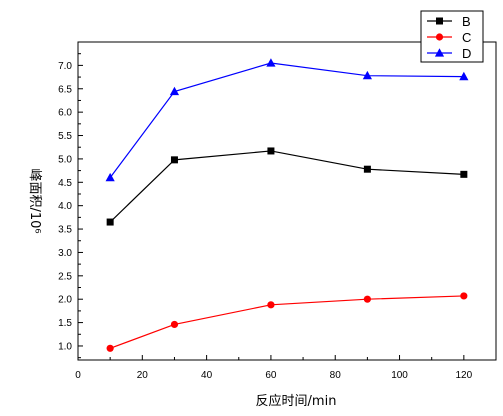 This screenshot has height=416, width=503. What do you see at coordinates (286, 322) in the screenshot?
I see `series-c-line` at bounding box center [286, 322].